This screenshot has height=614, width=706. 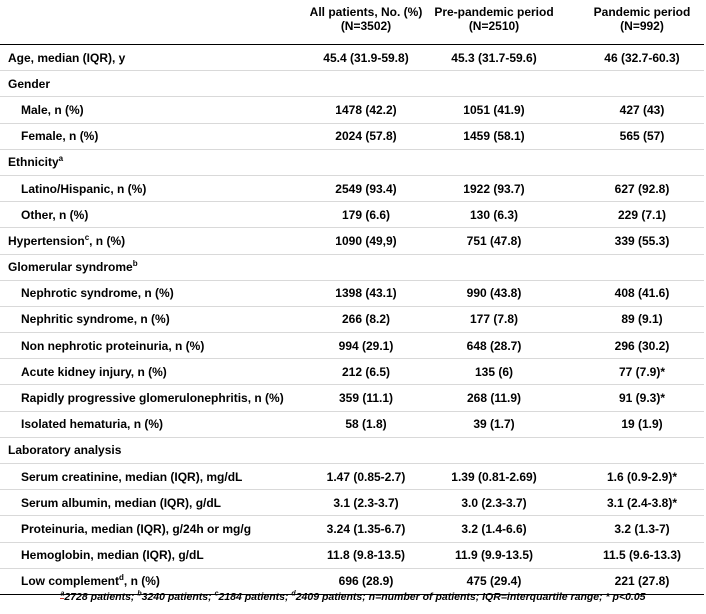 What do you see at coordinates (634, 477) in the screenshot?
I see `cell-pandemic: 1.6 (0.9-2.9)*` at bounding box center [634, 477].